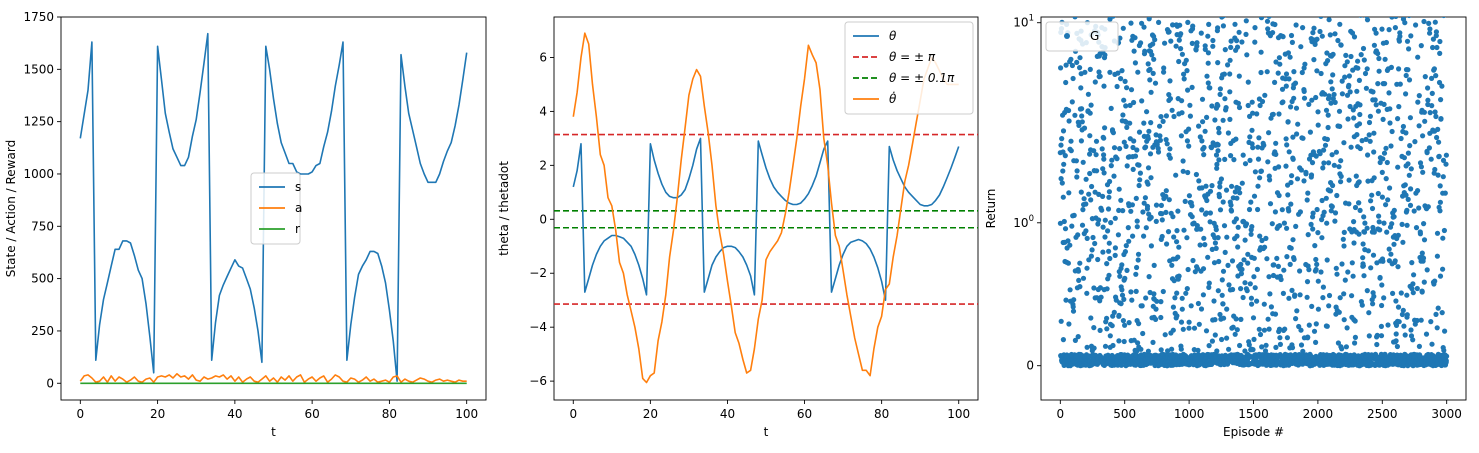 The image size is (1479, 453). What do you see at coordinates (1318, 414) in the screenshot?
I see `x-tick-label: 2000` at bounding box center [1318, 414].